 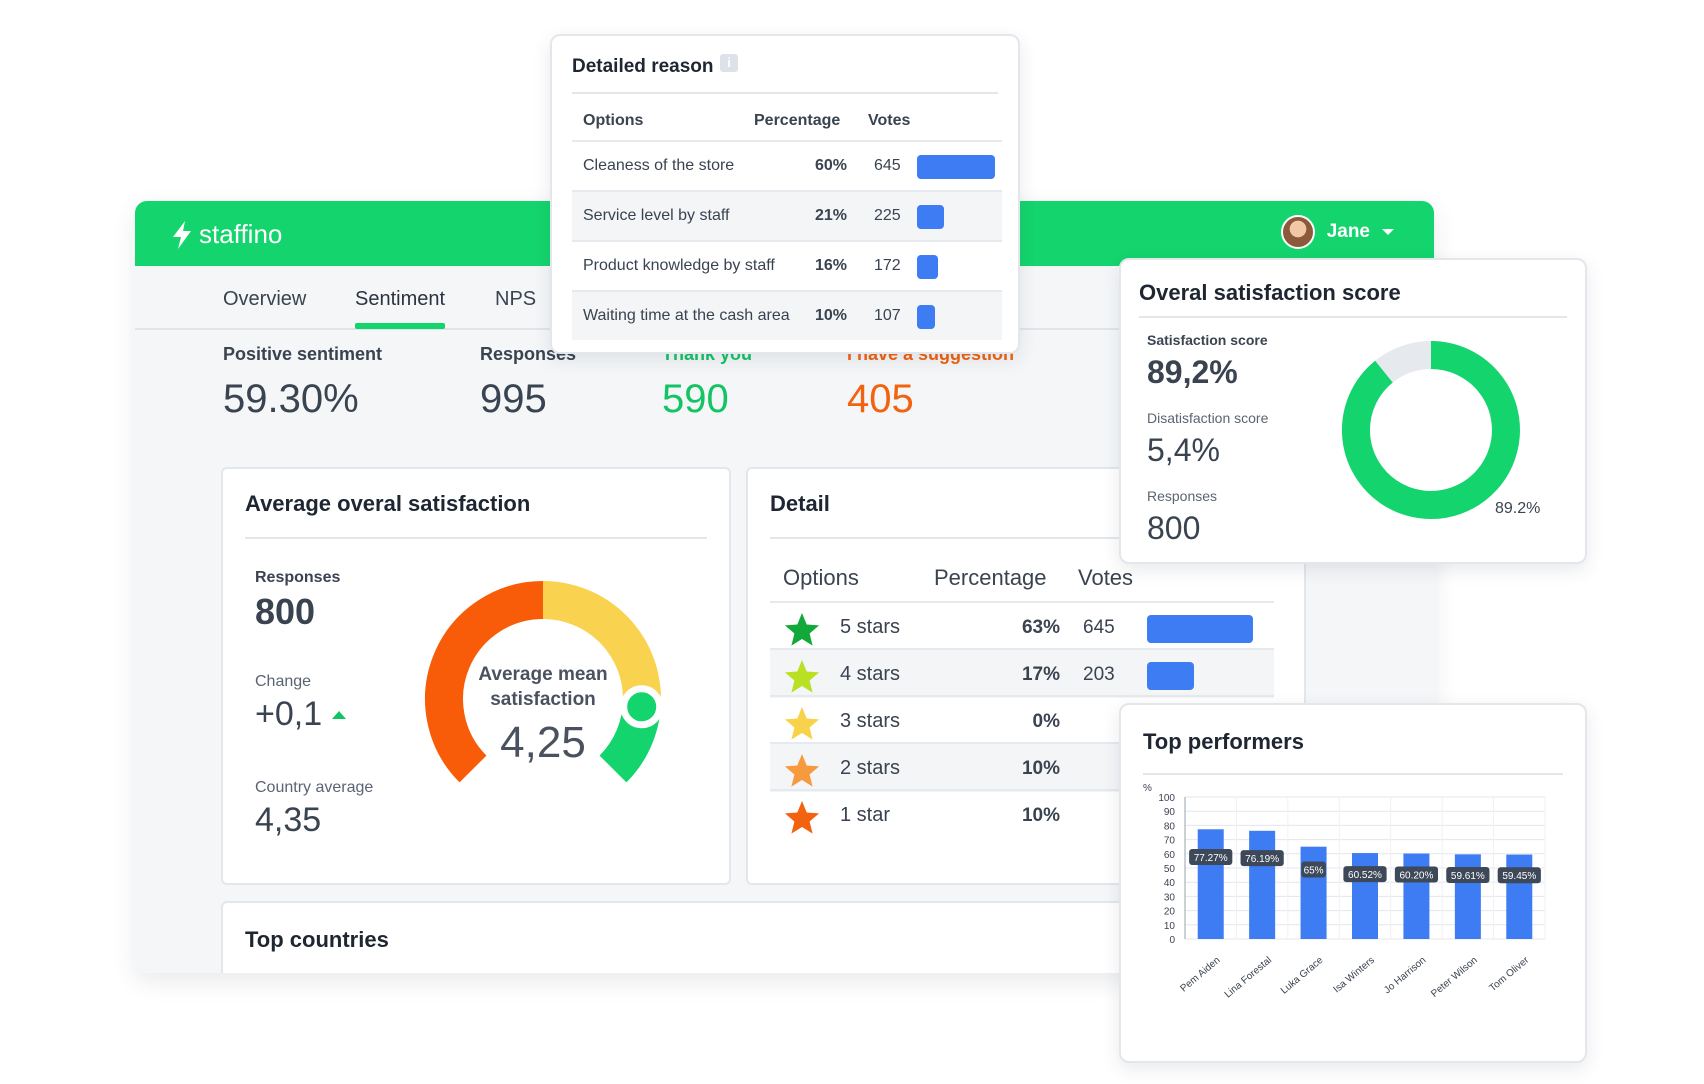 I want to click on percentage-value: 63%, so click(x=1040, y=627).